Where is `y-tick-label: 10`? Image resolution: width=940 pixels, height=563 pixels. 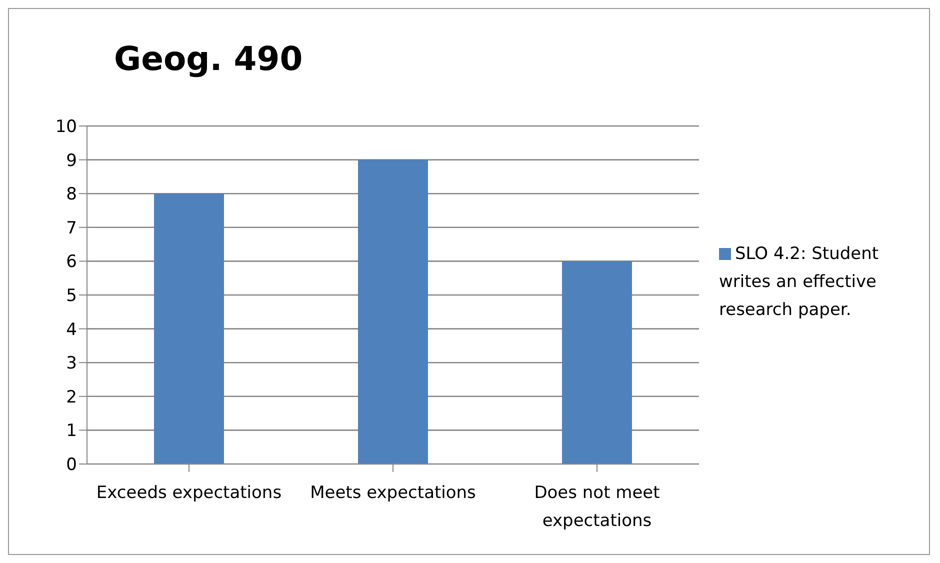
y-tick-label: 10 is located at coordinates (66, 127).